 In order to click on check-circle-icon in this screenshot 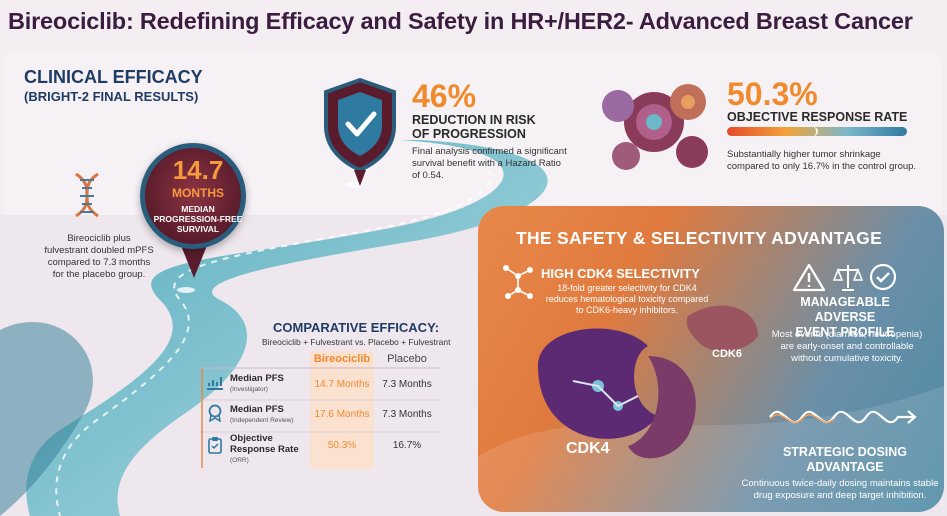, I will do `click(883, 277)`.